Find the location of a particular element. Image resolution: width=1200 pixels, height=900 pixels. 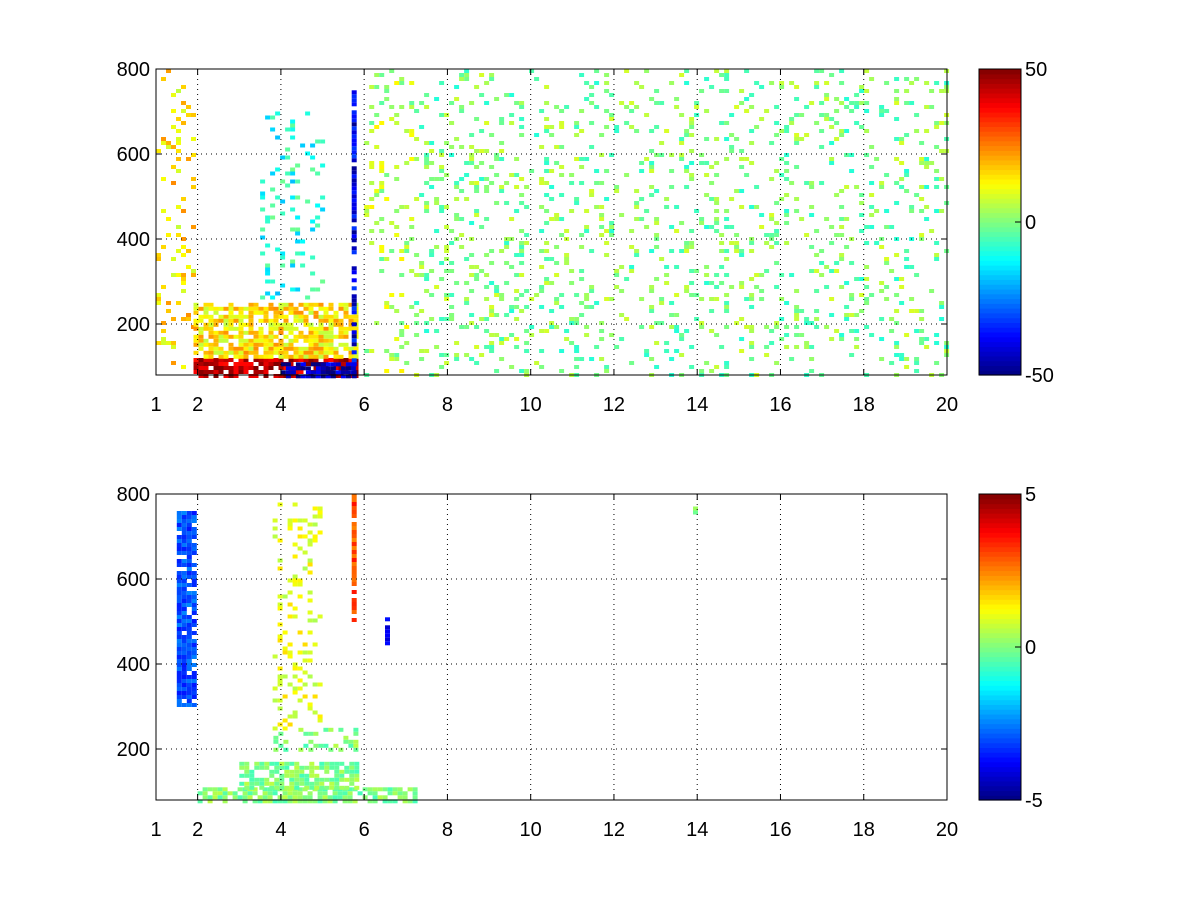

x-tick-label: 10 is located at coordinates (531, 405).